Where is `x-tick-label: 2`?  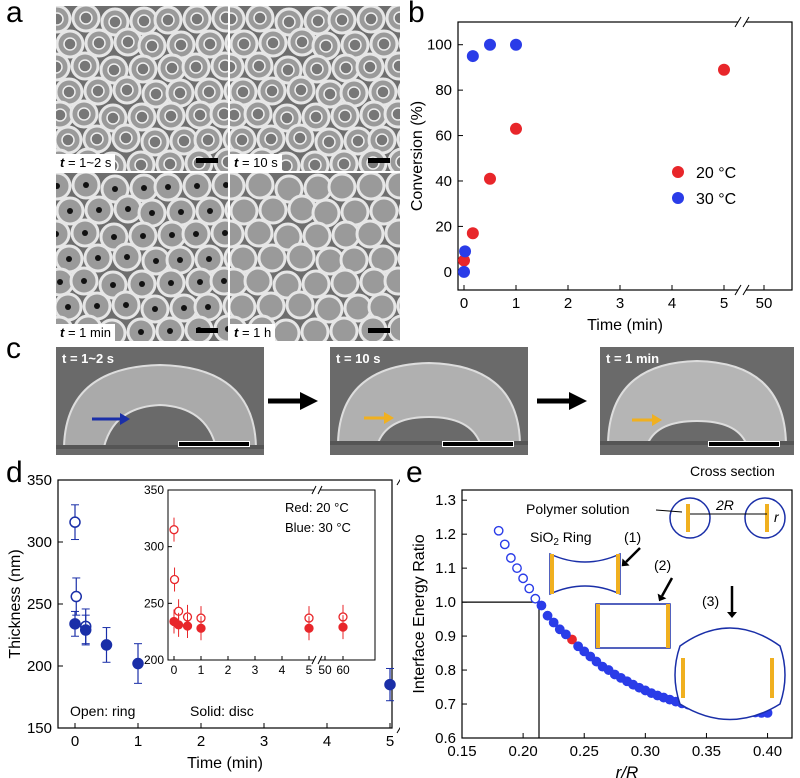
x-tick-label: 2 is located at coordinates (201, 741).